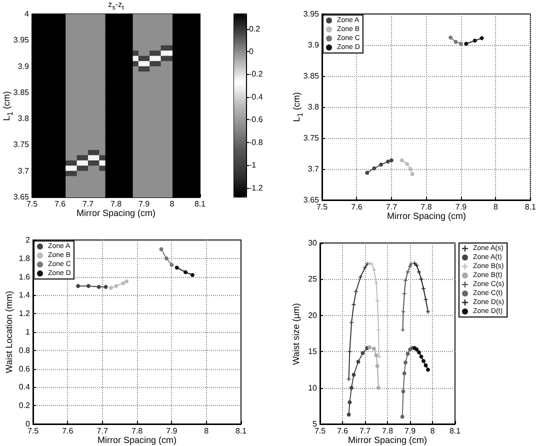 This screenshot has width=539, height=446. Describe the element at coordinates (313, 243) in the screenshot. I see `y-tick-label: 30` at that location.